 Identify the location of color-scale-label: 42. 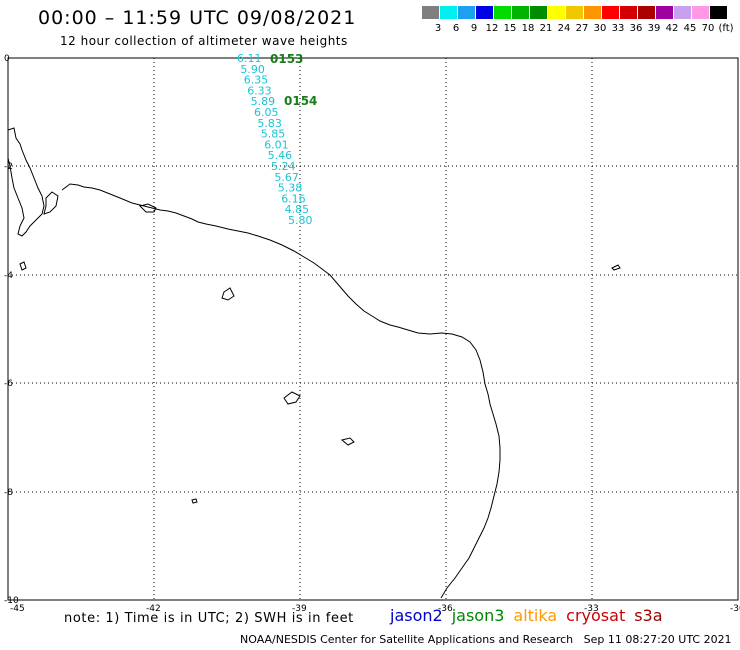
(672, 28).